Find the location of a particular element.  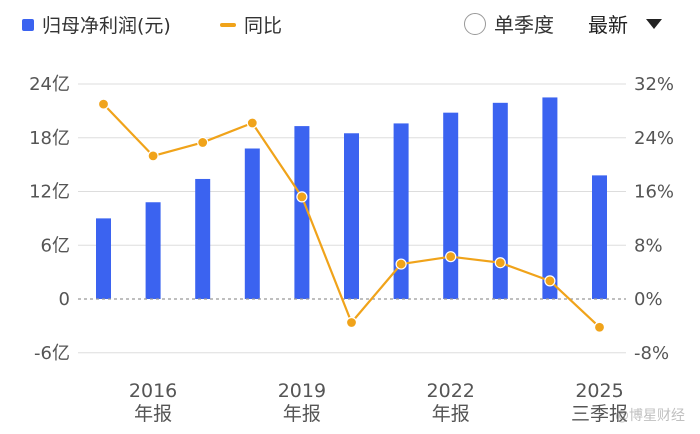

bar-swatch-icon is located at coordinates (28, 24).